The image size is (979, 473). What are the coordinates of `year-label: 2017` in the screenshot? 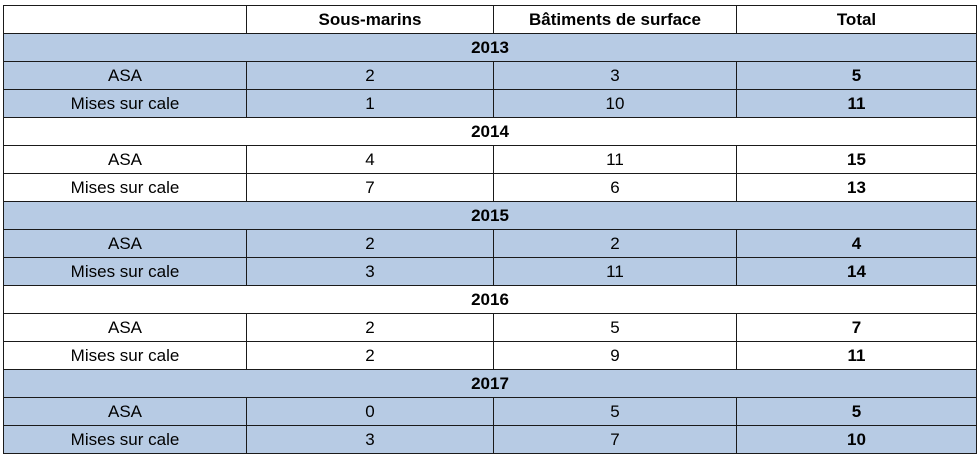 It's located at (490, 383).